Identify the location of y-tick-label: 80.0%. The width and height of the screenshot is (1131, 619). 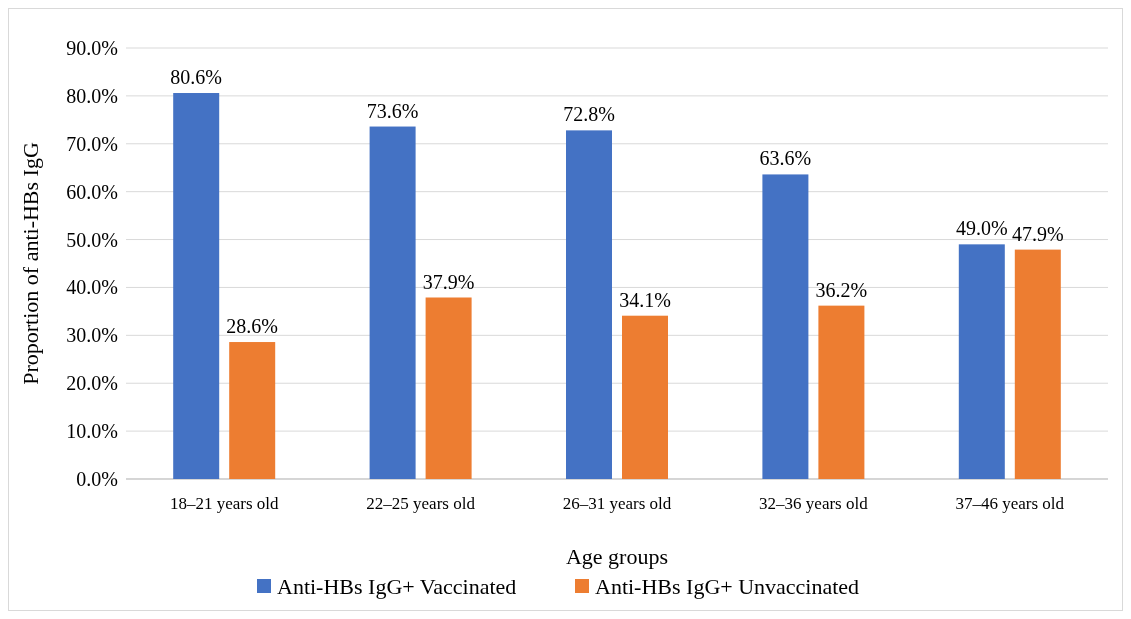
(92, 95).